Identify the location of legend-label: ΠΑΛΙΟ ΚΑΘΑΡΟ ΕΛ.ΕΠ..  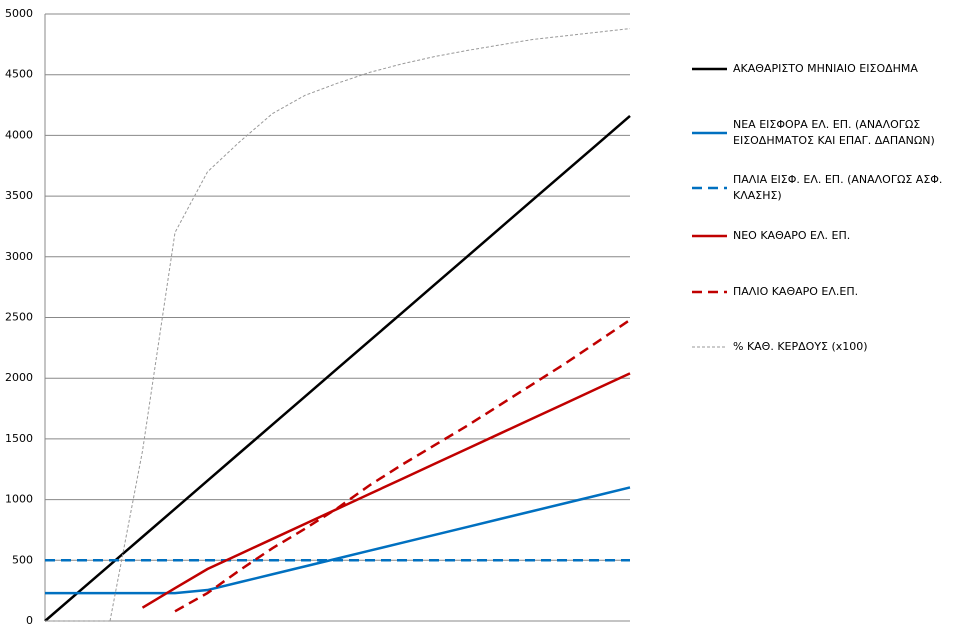
(796, 291).